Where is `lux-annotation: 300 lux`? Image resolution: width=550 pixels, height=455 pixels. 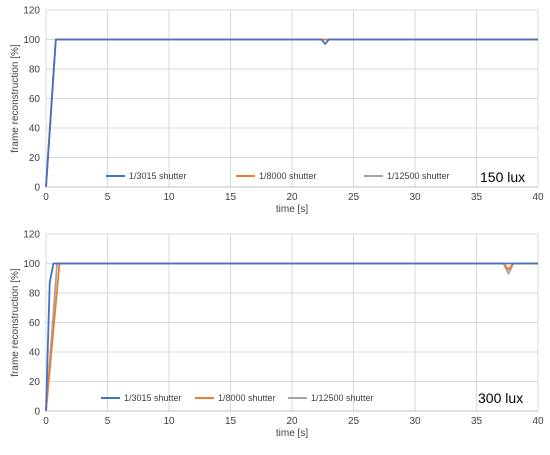 lux-annotation: 300 lux is located at coordinates (500, 398).